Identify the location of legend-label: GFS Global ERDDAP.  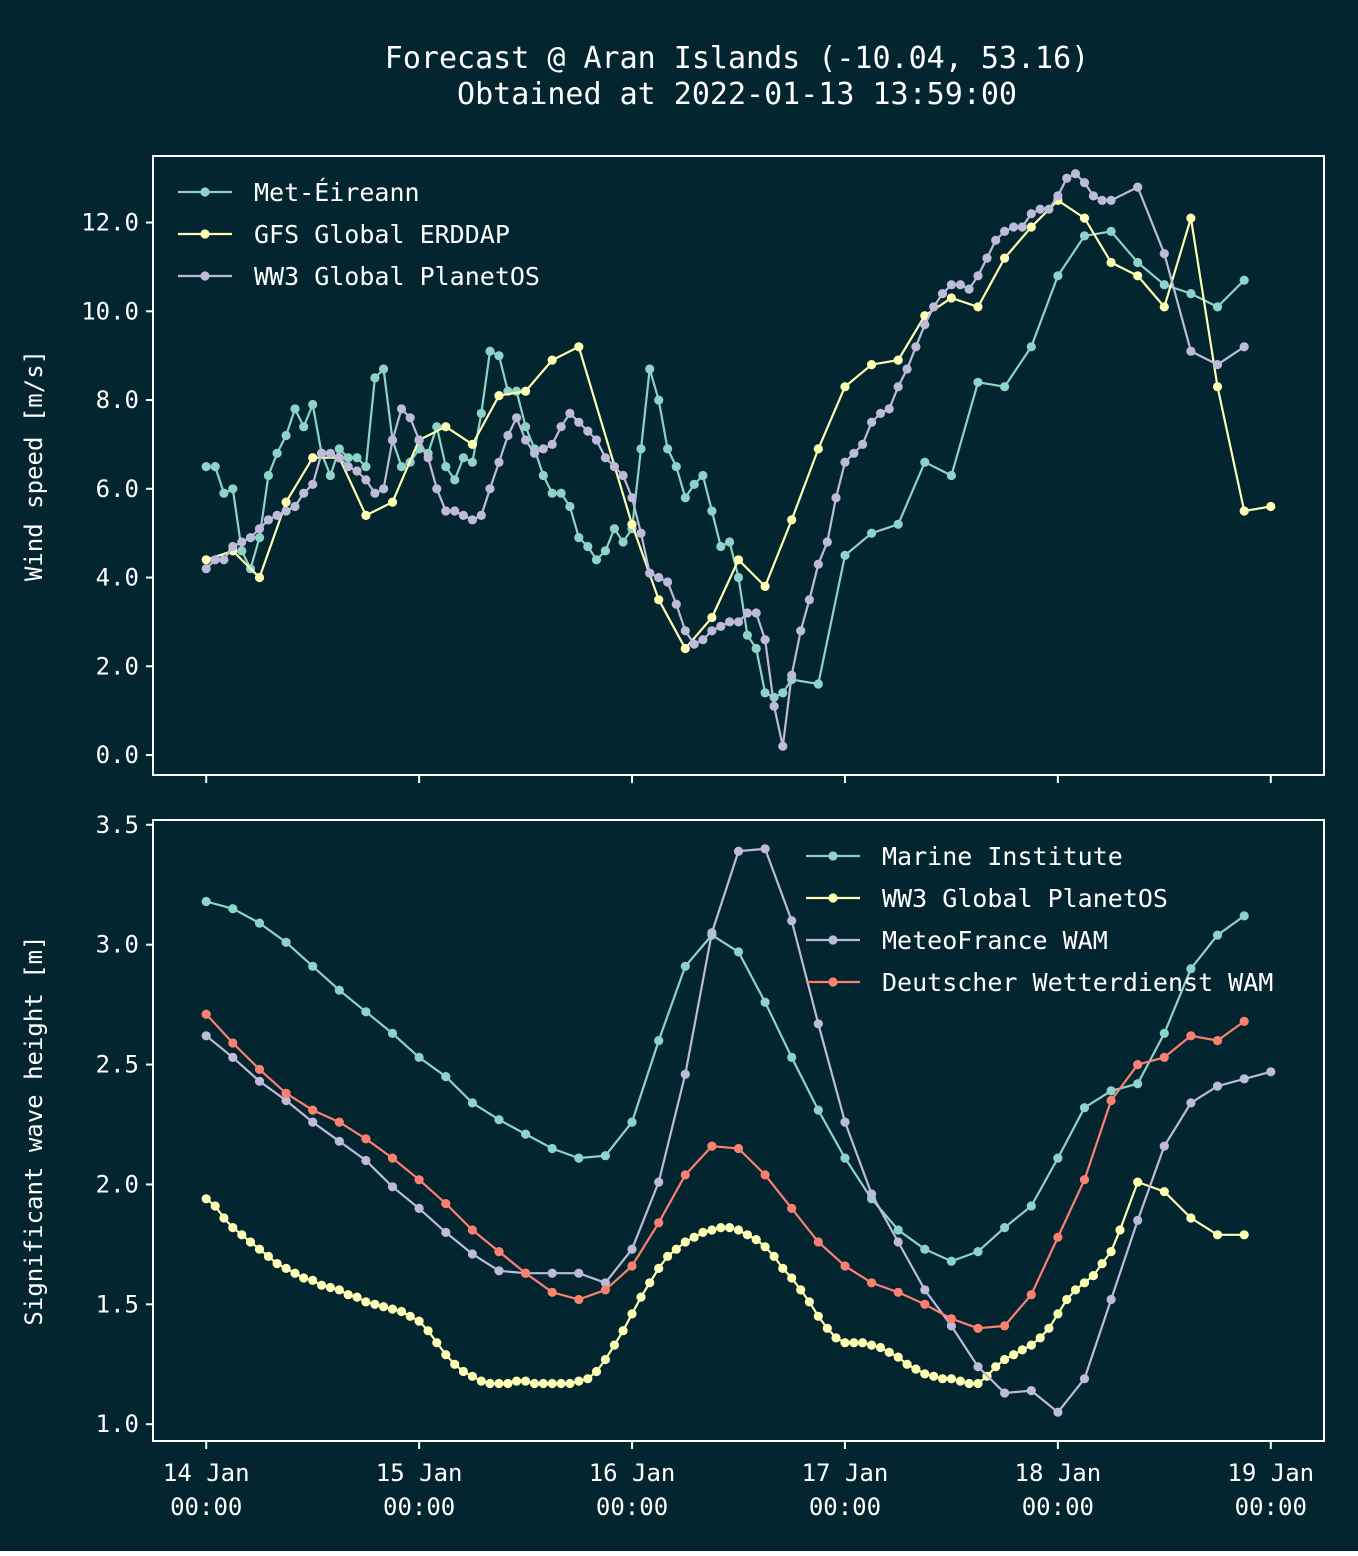
(382, 234).